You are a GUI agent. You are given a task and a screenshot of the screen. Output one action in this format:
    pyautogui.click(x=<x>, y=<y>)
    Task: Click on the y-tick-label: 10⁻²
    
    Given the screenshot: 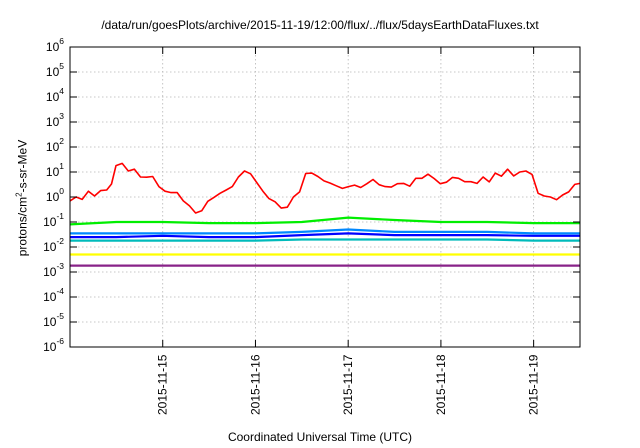 What is the action you would take?
    pyautogui.click(x=53, y=245)
    